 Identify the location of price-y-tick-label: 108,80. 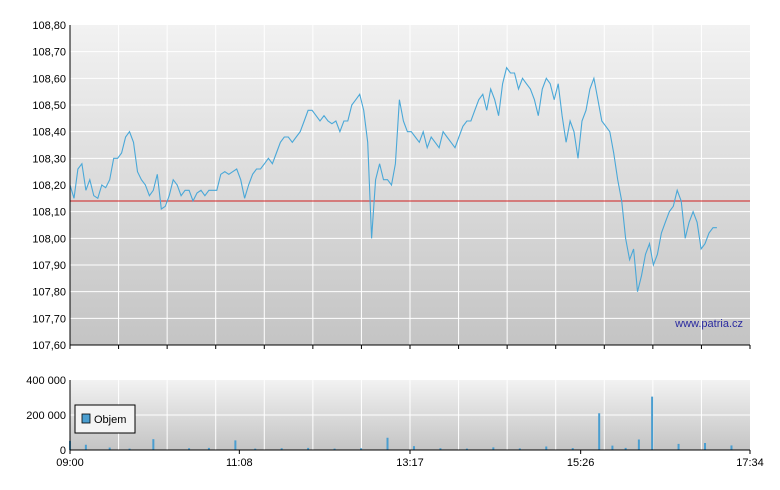
(49, 26).